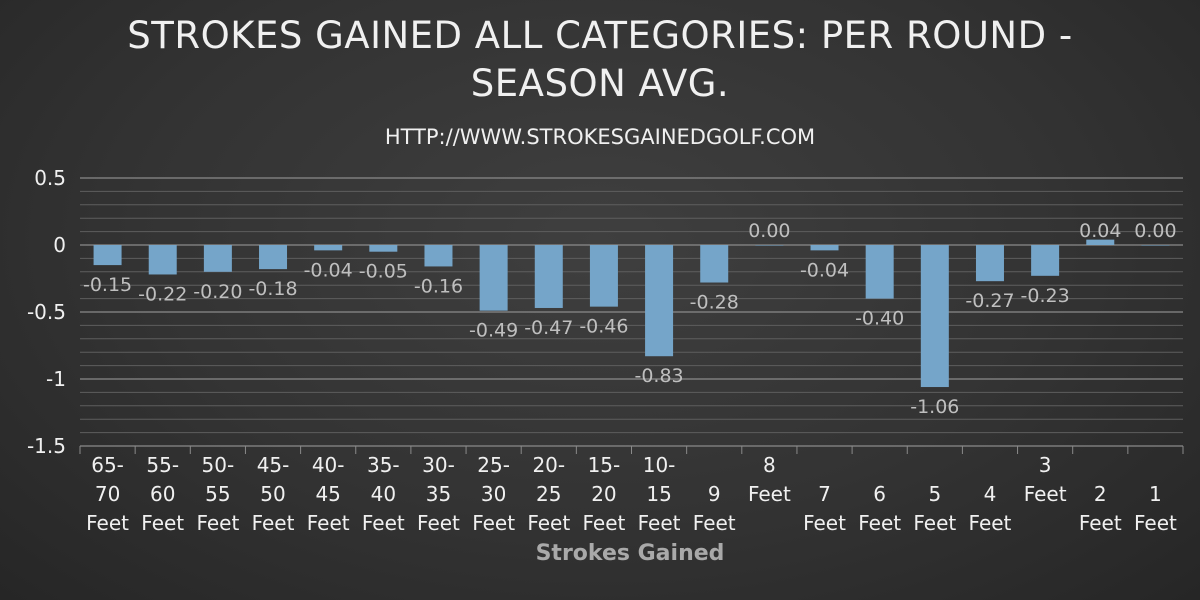 Image resolution: width=1200 pixels, height=600 pixels. Describe the element at coordinates (107, 285) in the screenshot. I see `data-label: -0.15` at that location.